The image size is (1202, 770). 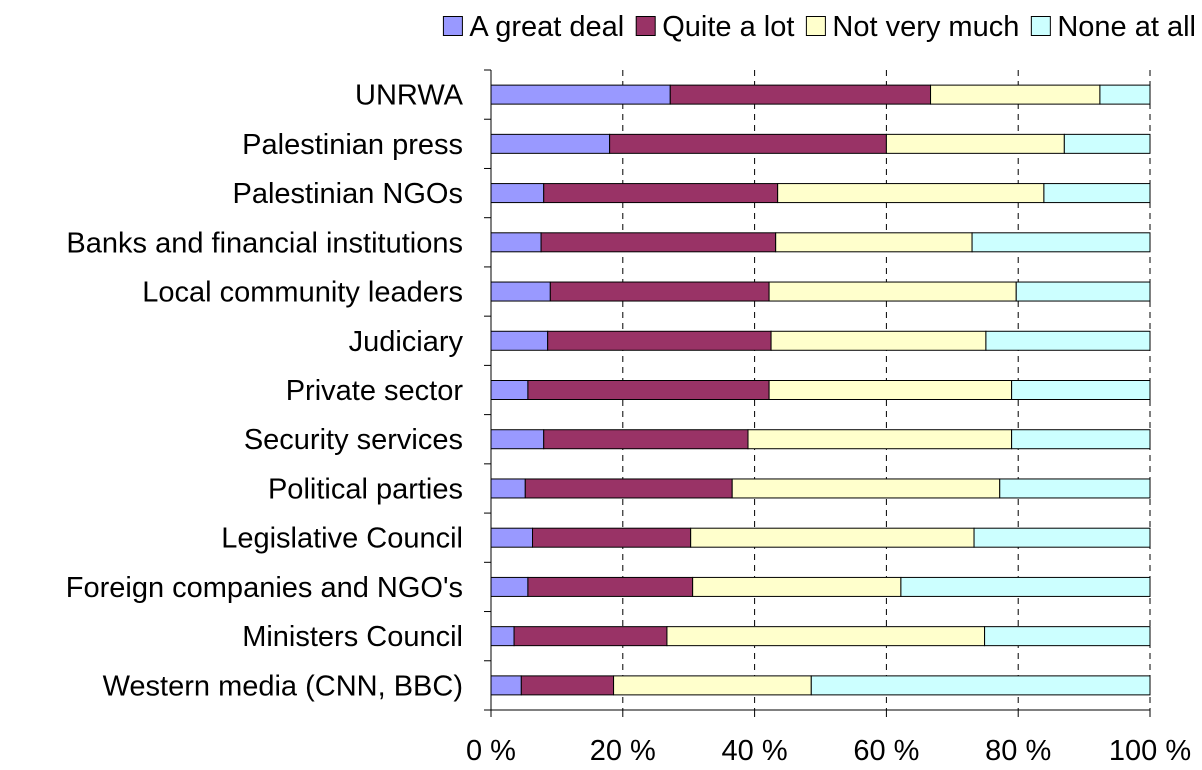 I want to click on category-label: Palestinian press, so click(x=352, y=145).